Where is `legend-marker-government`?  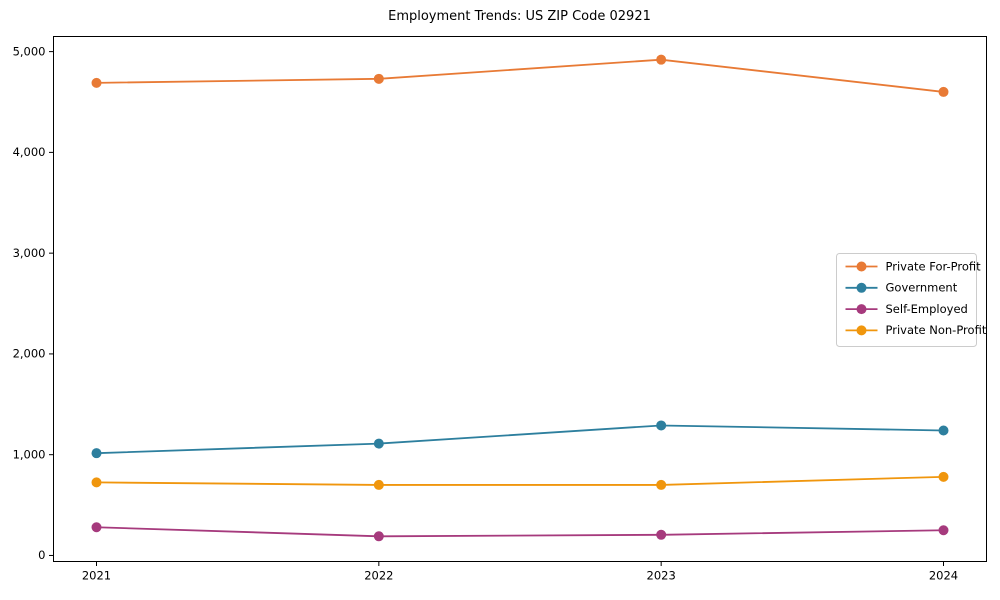
legend-marker-government is located at coordinates (861, 287).